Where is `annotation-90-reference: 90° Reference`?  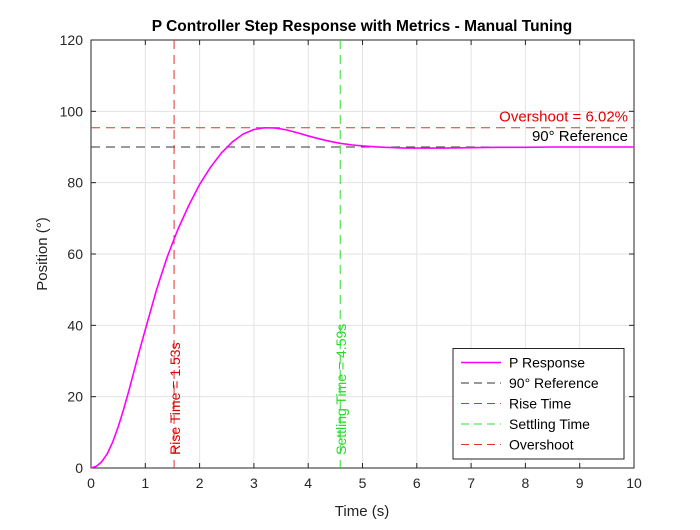
annotation-90-reference: 90° Reference is located at coordinates (580, 136).